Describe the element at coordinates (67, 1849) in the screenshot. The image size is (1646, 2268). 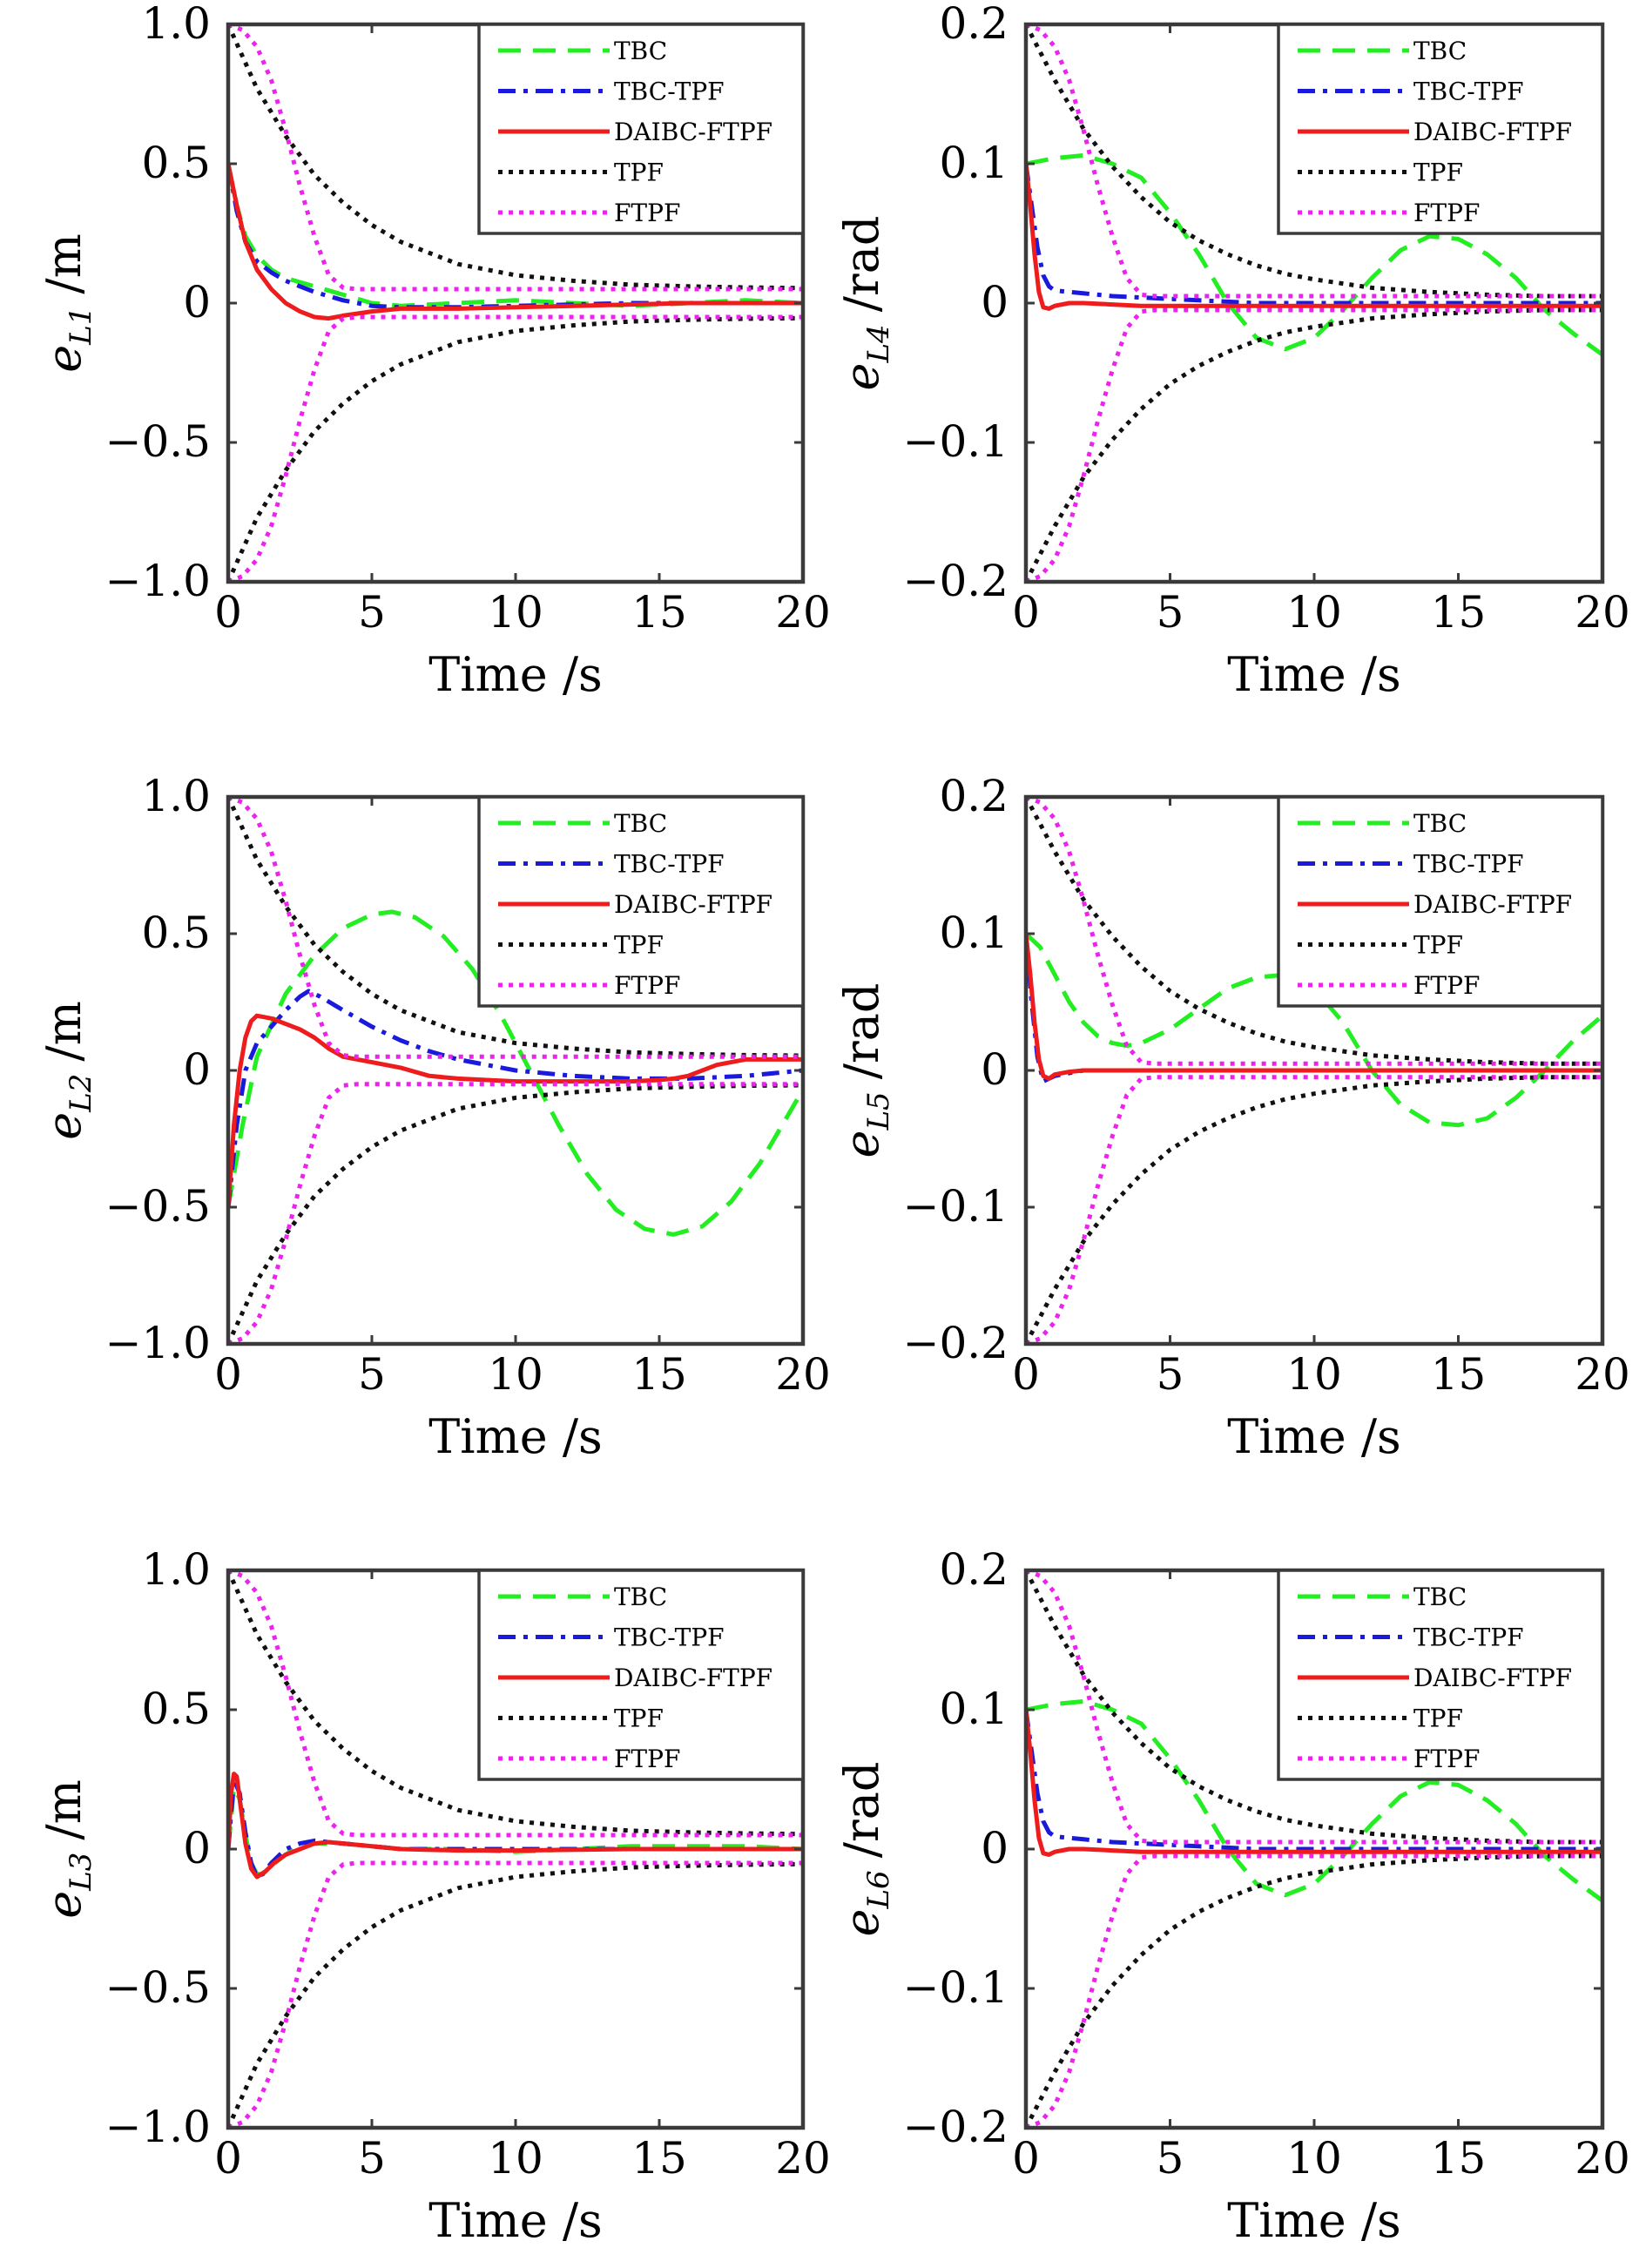
I see `y-axis-label: eL3/m` at that location.